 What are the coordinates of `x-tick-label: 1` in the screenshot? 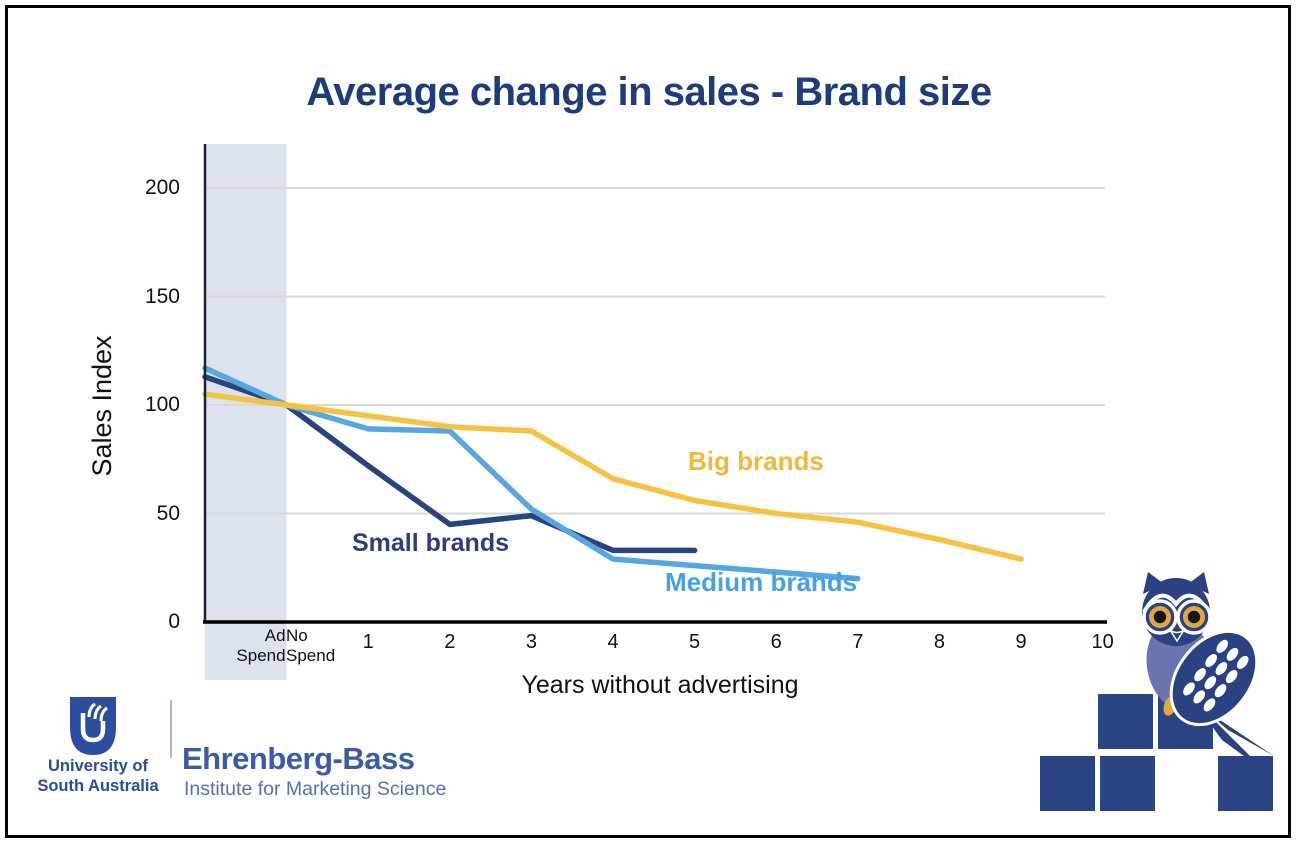 It's located at (368, 642).